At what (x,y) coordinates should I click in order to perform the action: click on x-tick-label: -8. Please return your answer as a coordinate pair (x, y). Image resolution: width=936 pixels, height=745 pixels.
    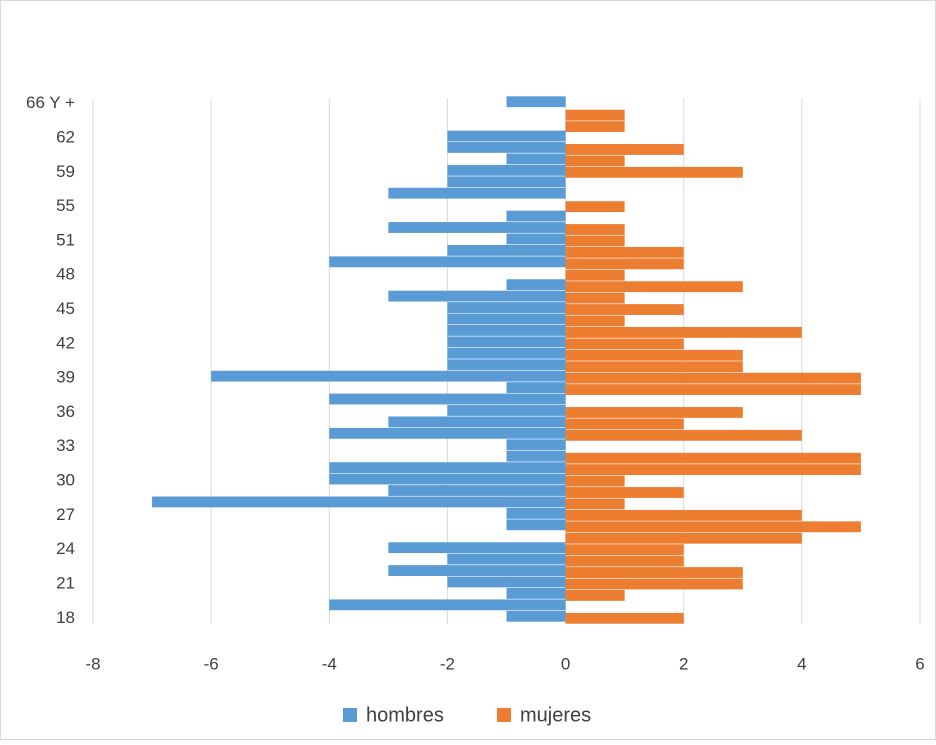
    Looking at the image, I should click on (92, 663).